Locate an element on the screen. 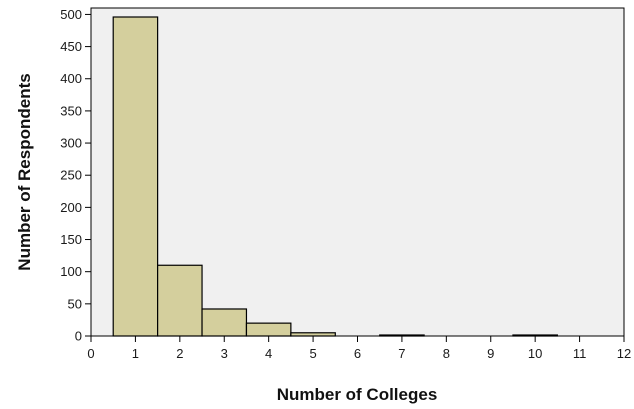  y-tick-label: 150 is located at coordinates (71, 239).